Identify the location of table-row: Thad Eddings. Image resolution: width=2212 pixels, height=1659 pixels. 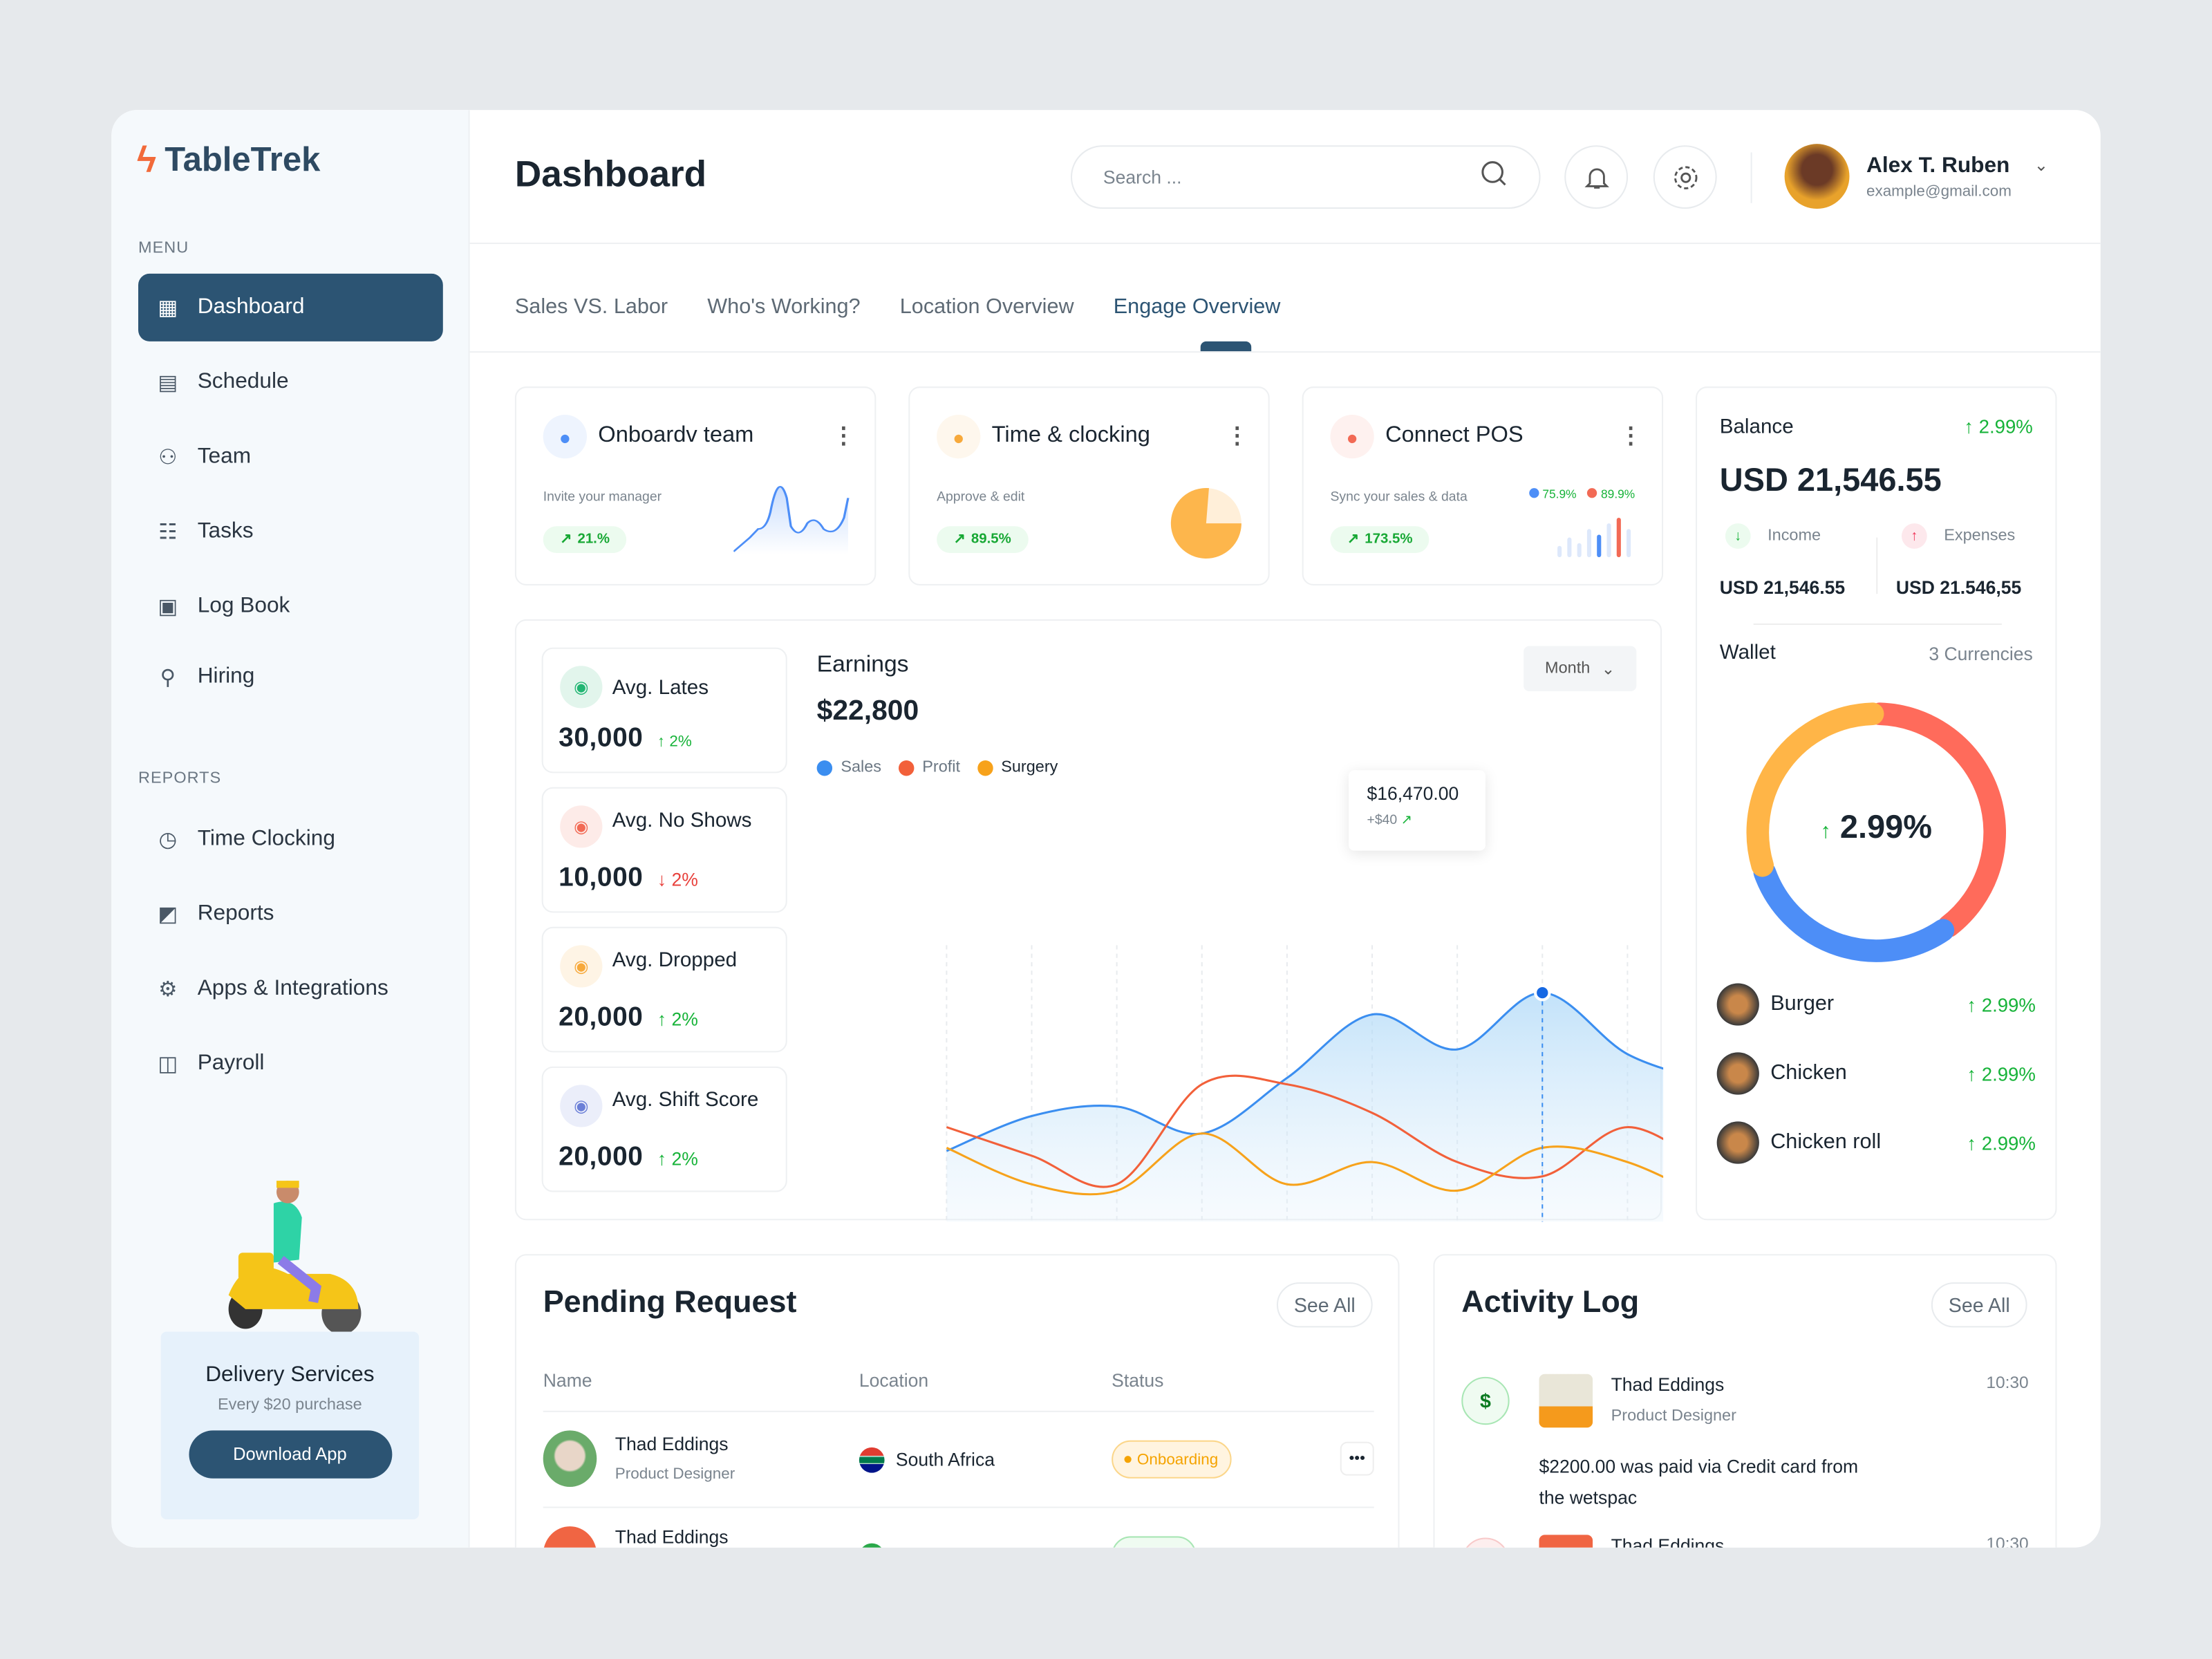
(958, 1537).